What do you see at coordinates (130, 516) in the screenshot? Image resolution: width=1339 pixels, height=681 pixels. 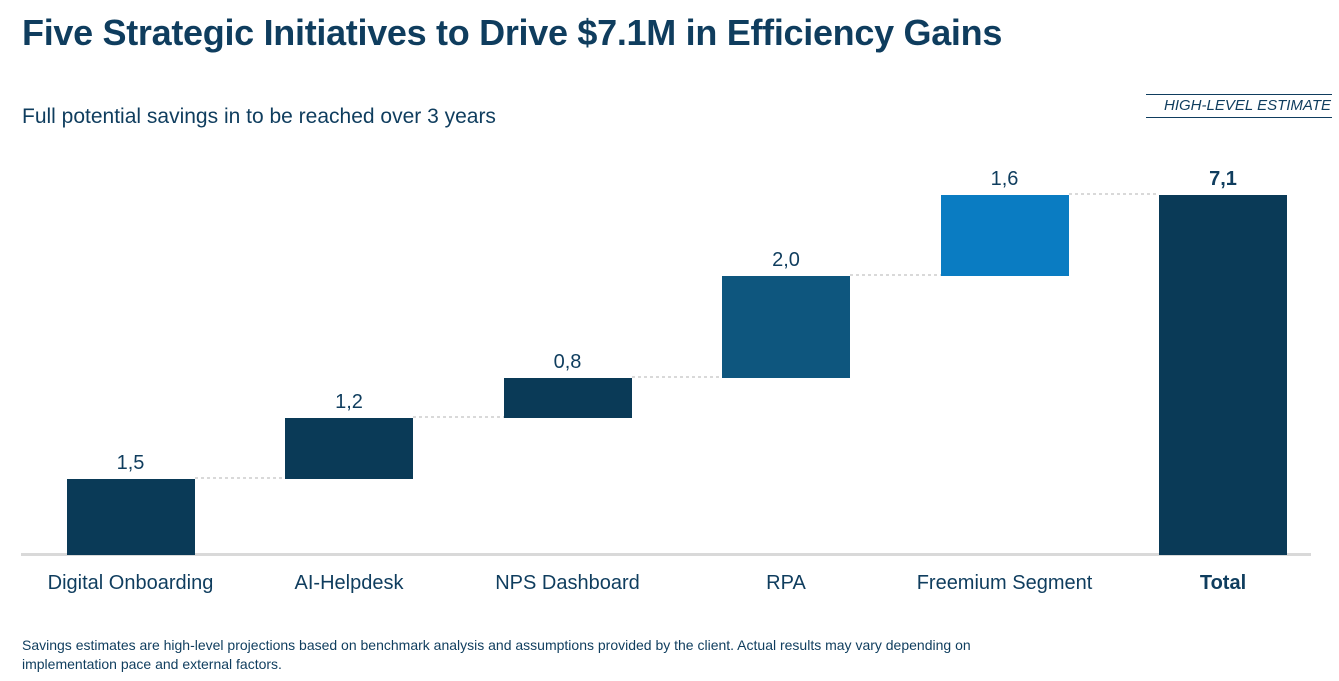 I see `bar-digital-onboarding` at bounding box center [130, 516].